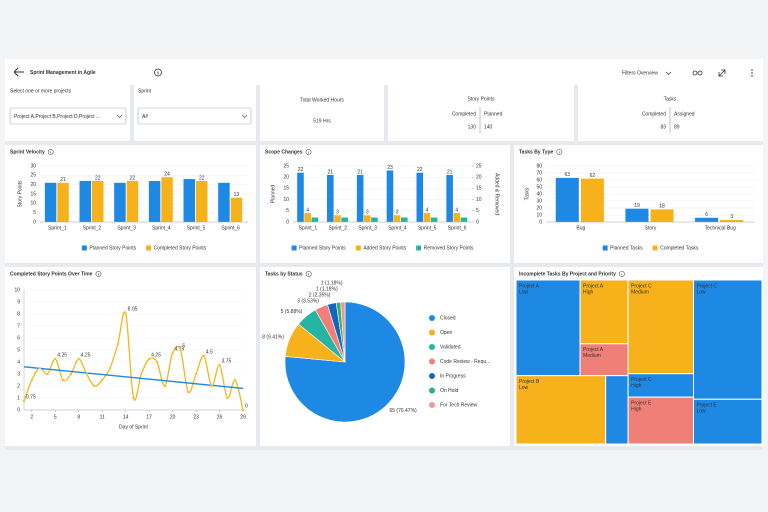 The image size is (768, 512). I want to click on dropdown-value: All, so click(144, 117).